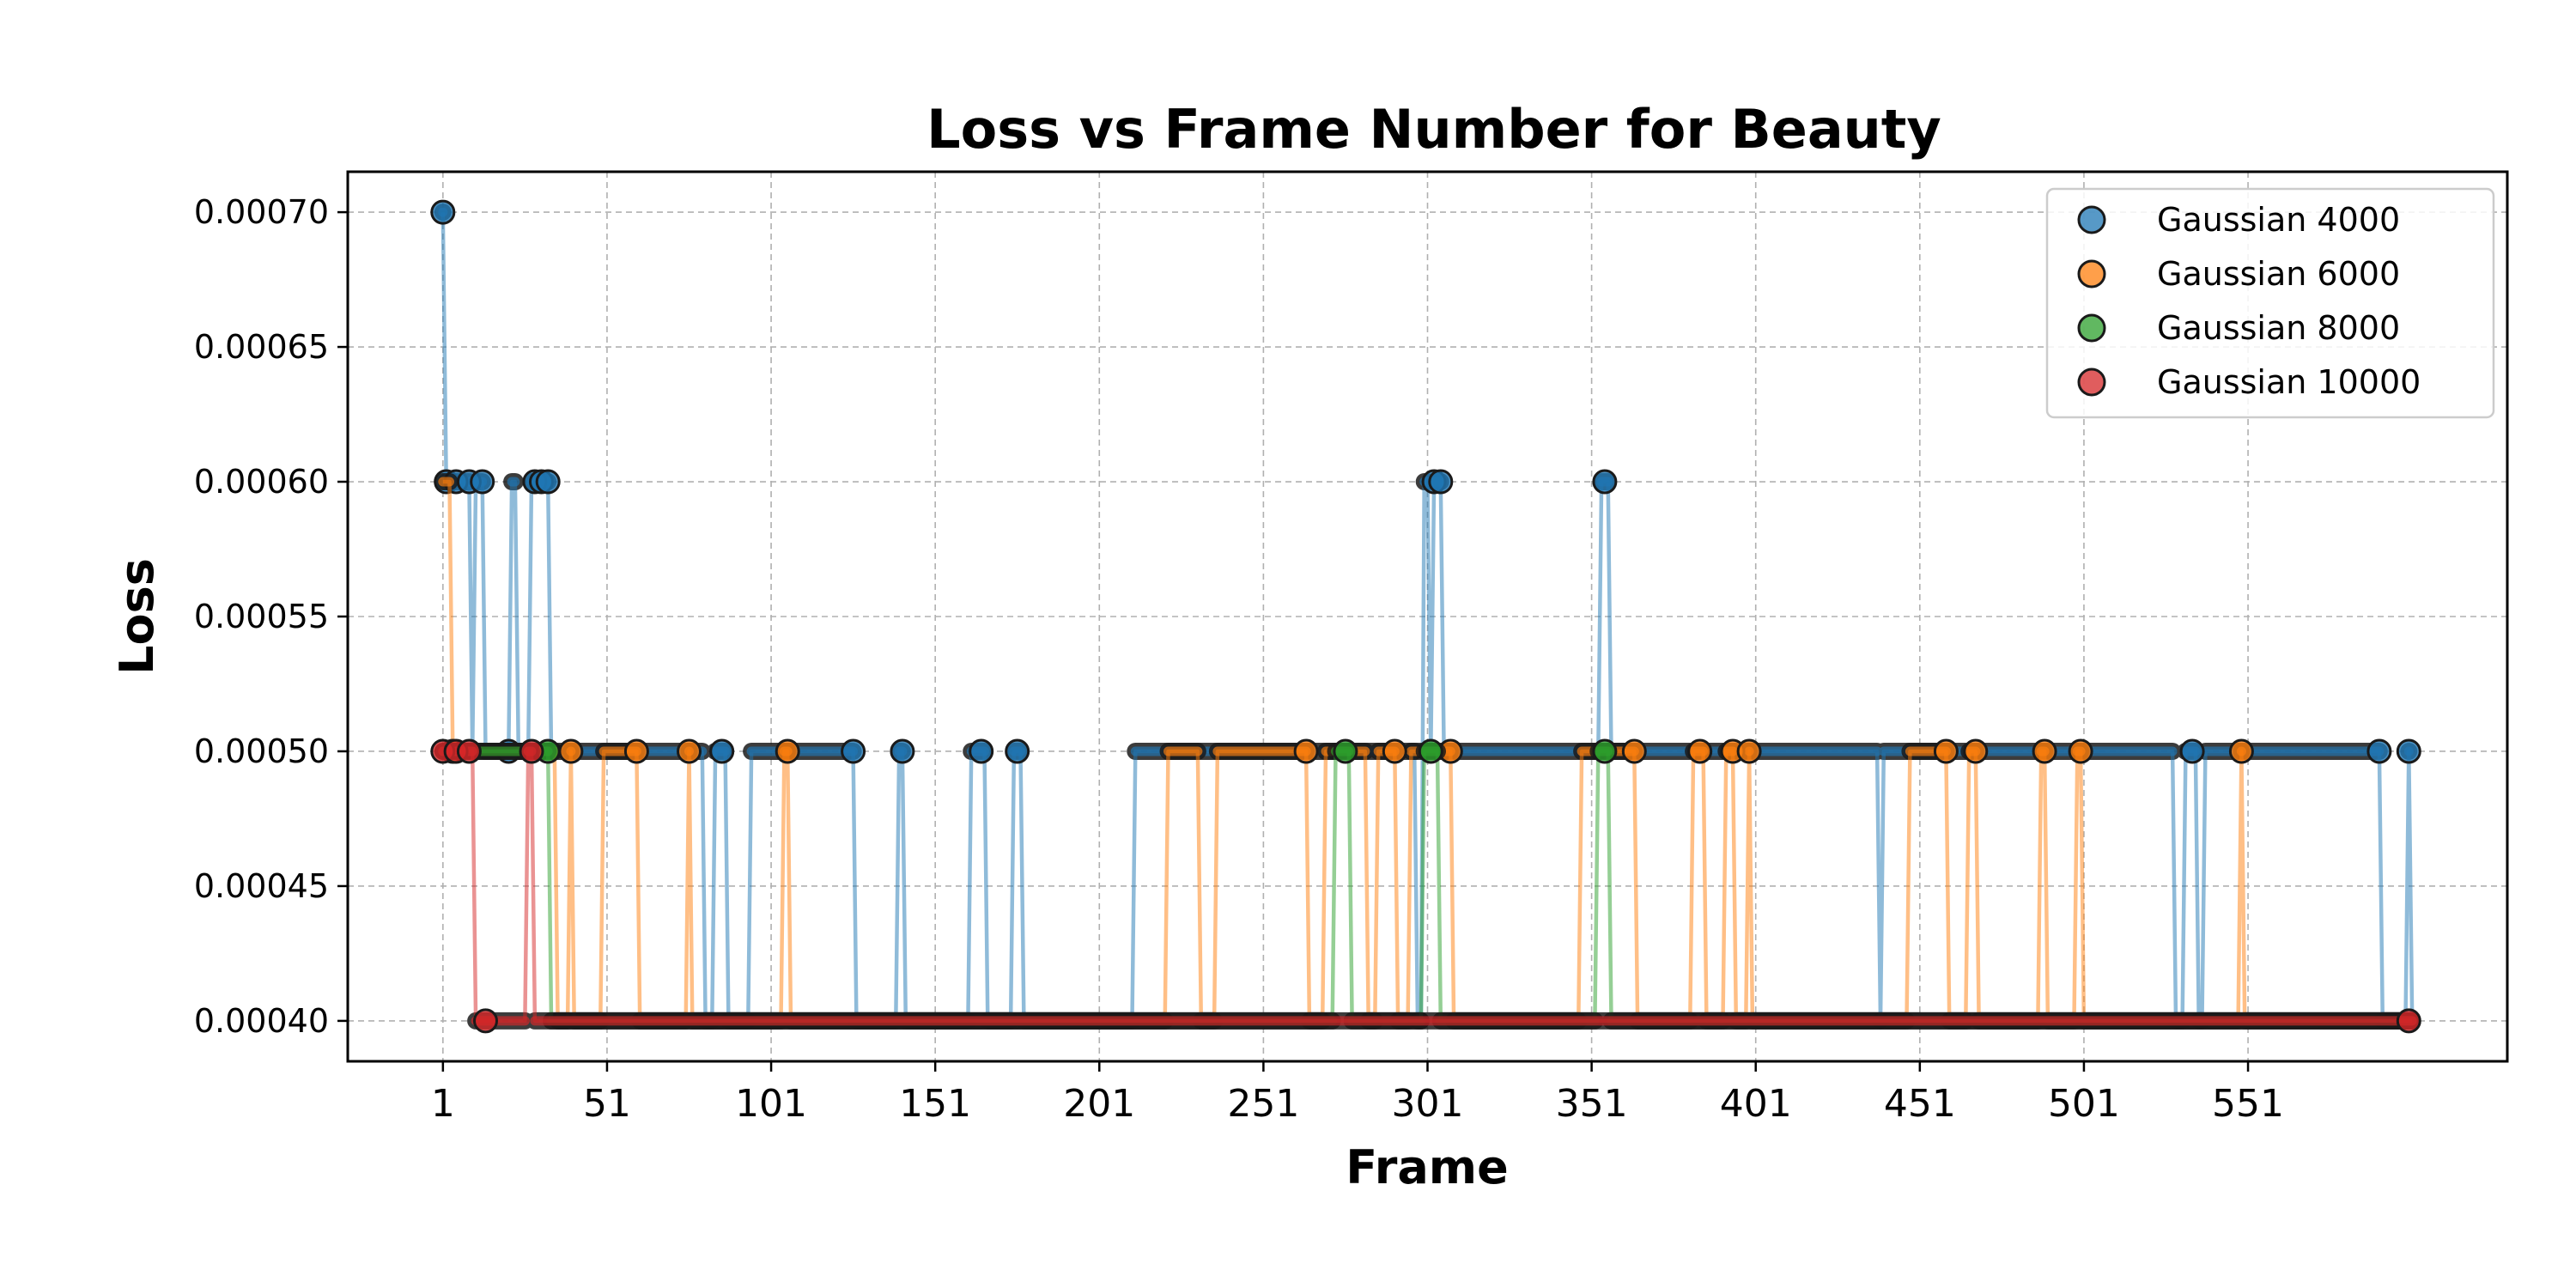  Describe the element at coordinates (2289, 382) in the screenshot. I see `legend-label: Gaussian 10000` at that location.